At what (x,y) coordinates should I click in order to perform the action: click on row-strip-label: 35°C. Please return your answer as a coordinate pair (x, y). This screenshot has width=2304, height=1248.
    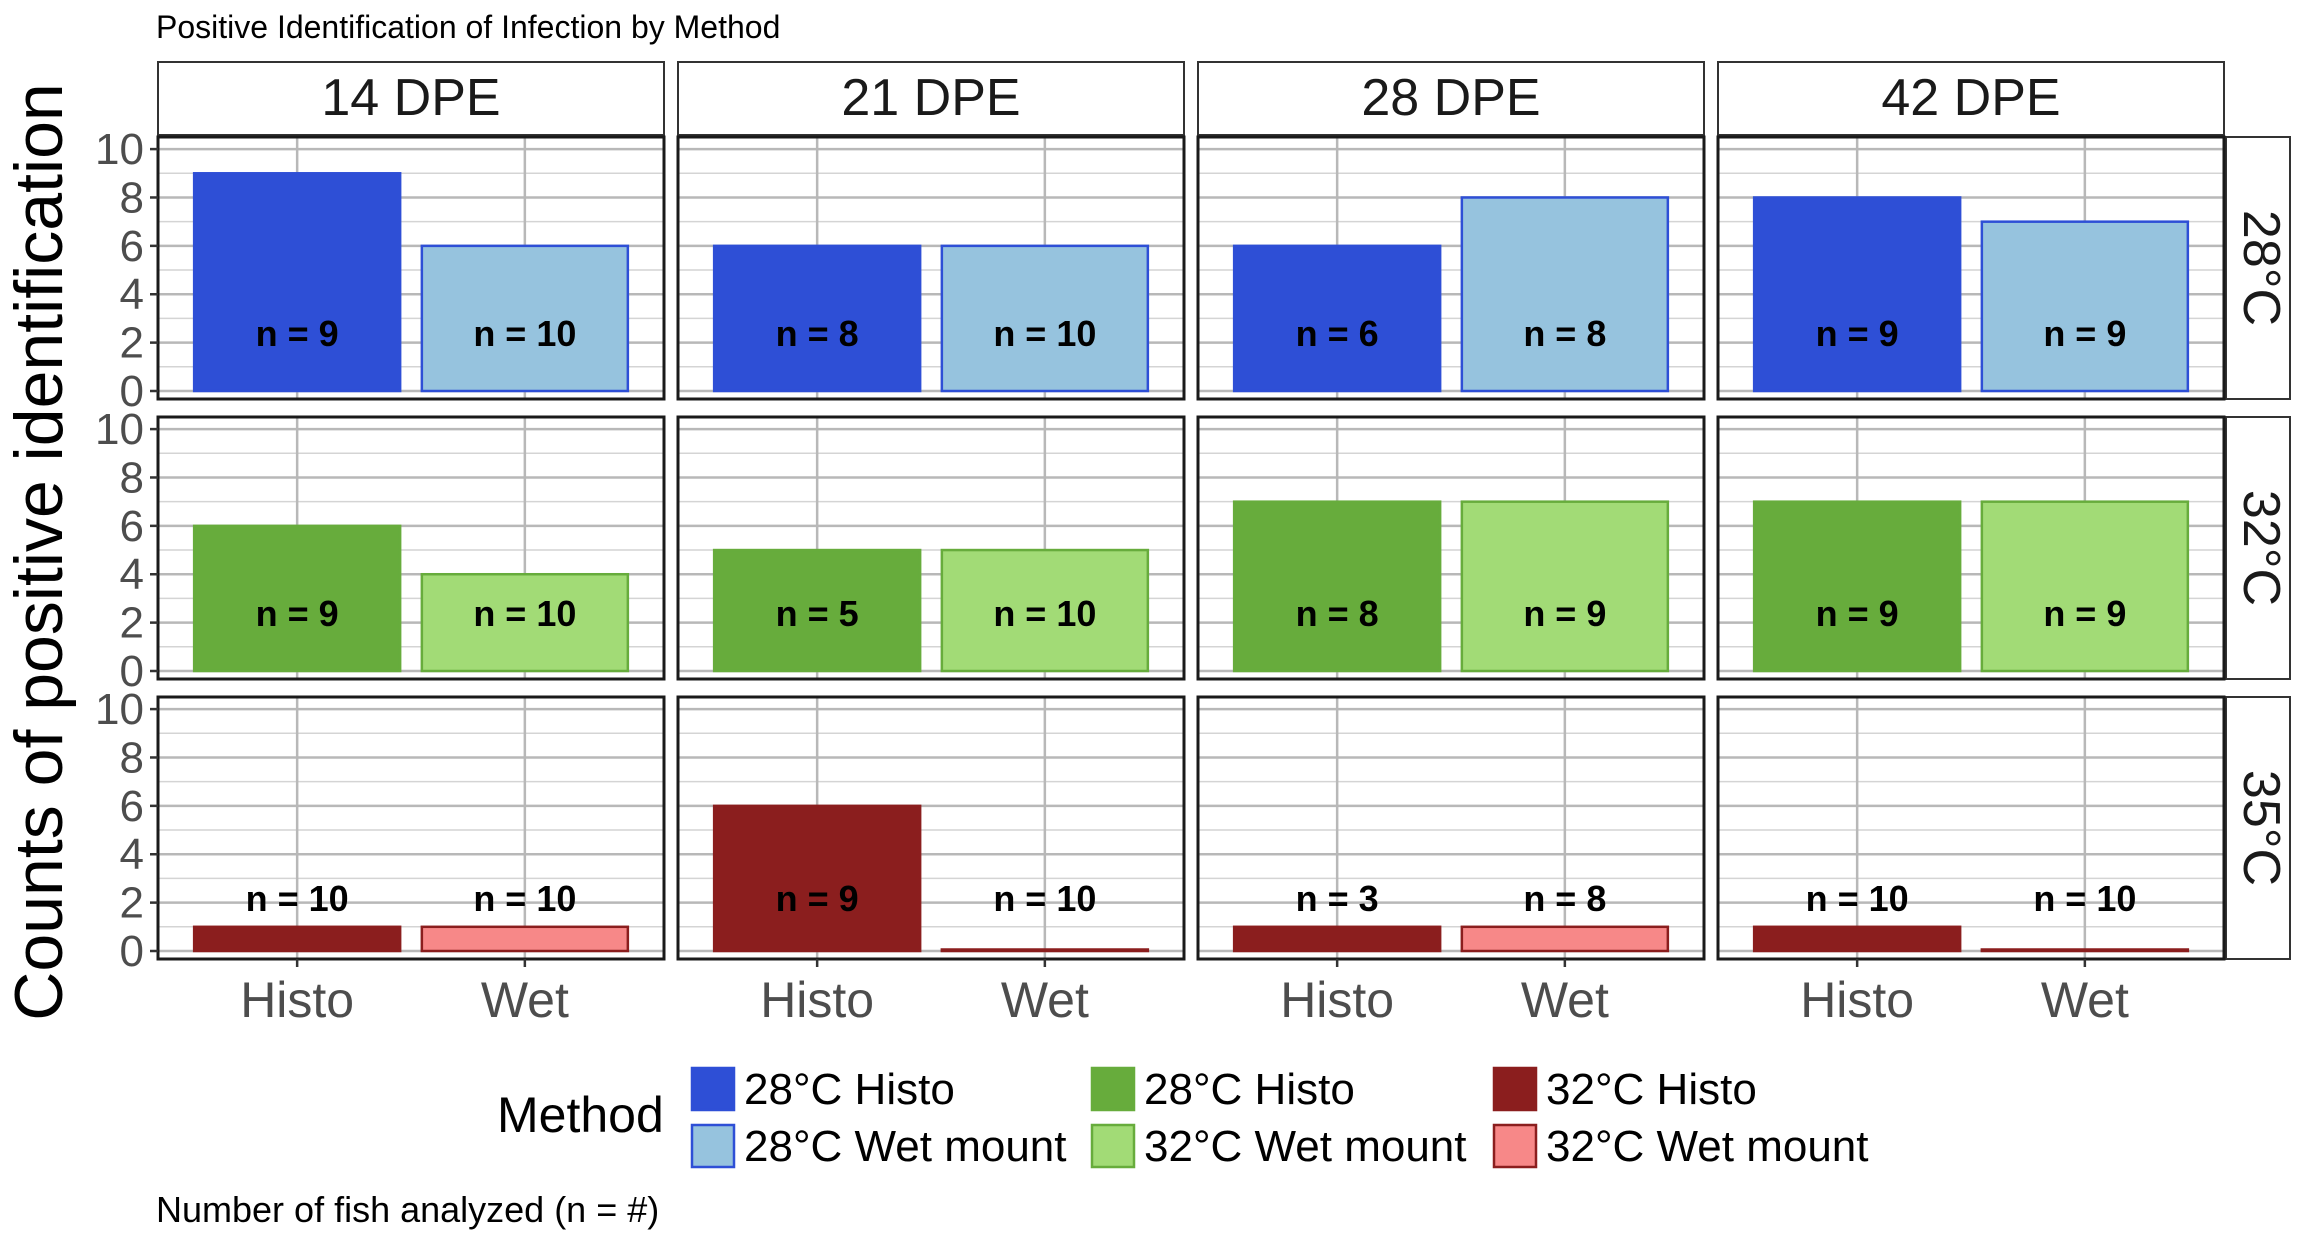
    Looking at the image, I should click on (2261, 828).